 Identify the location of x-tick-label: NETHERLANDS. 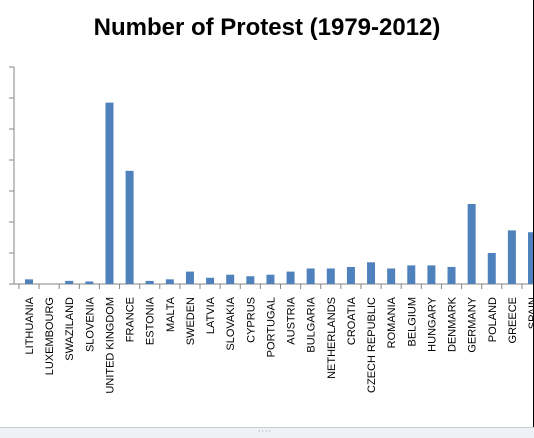
(332, 338).